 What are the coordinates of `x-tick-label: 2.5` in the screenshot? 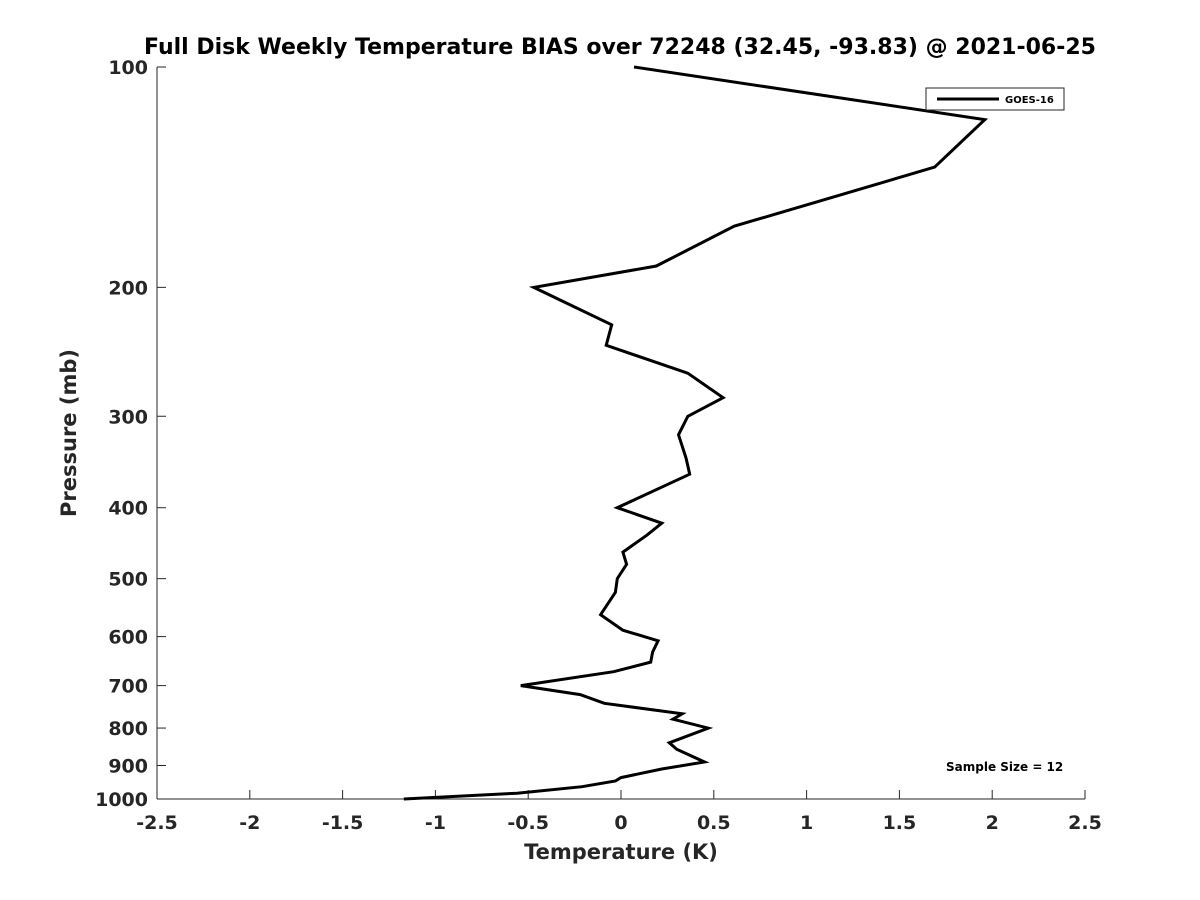 It's located at (1085, 823).